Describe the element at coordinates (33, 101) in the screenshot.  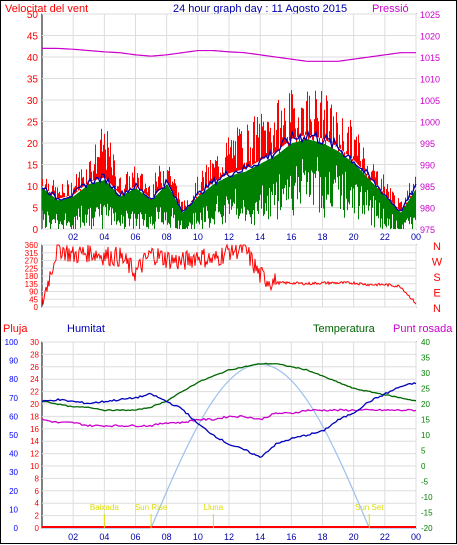
I see `wind-tick-label: 30` at that location.